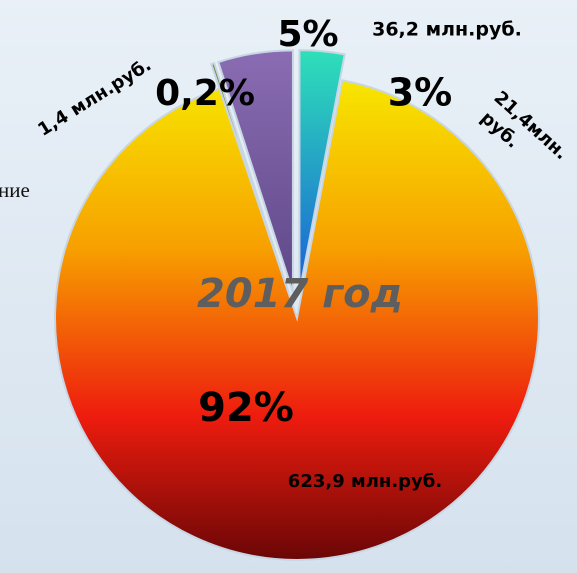 Image resolution: width=577 pixels, height=573 pixels. I want to click on amount-label: 623,9 млн.руб., so click(365, 481).